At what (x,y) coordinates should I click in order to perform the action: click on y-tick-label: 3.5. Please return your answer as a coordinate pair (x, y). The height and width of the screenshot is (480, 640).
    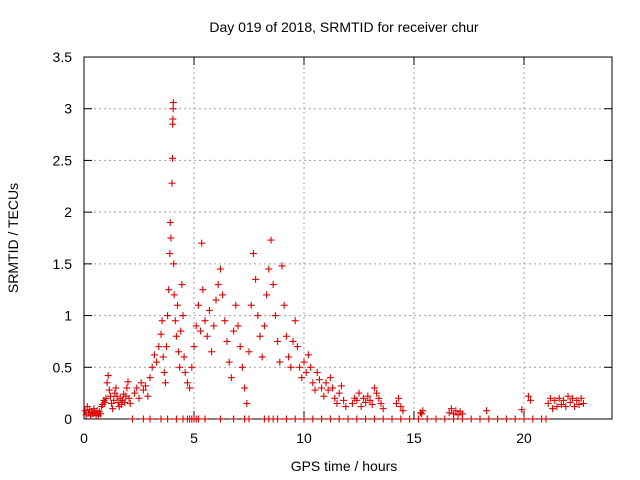
    Looking at the image, I should click on (63, 57).